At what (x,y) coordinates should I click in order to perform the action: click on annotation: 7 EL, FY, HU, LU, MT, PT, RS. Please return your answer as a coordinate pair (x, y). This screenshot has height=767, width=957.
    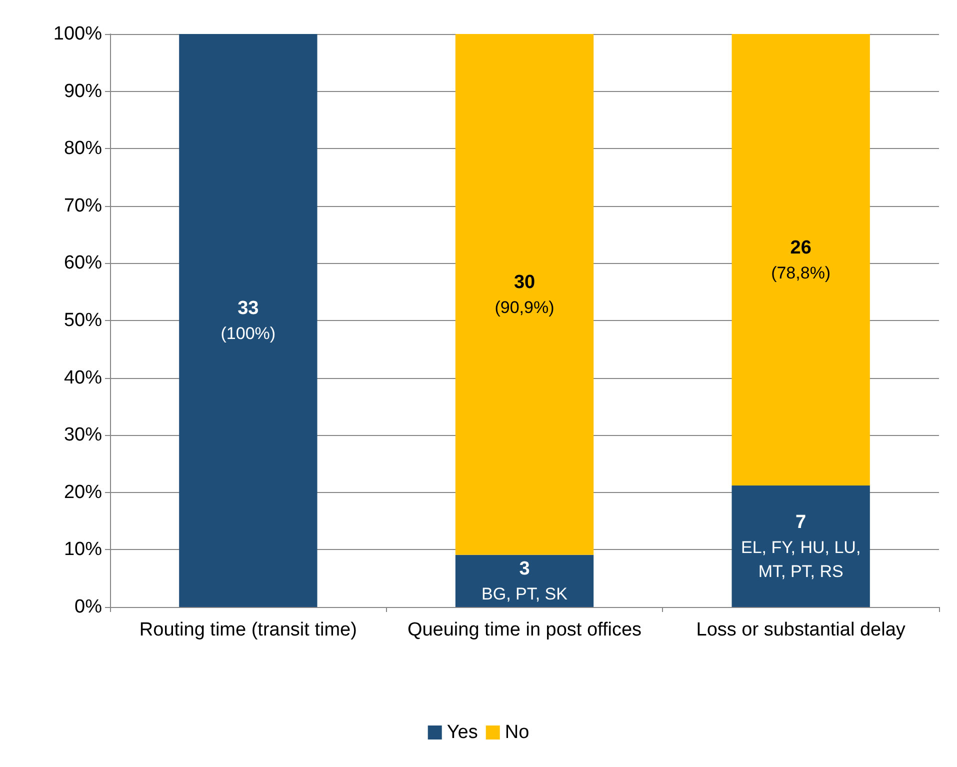
    Looking at the image, I should click on (800, 546).